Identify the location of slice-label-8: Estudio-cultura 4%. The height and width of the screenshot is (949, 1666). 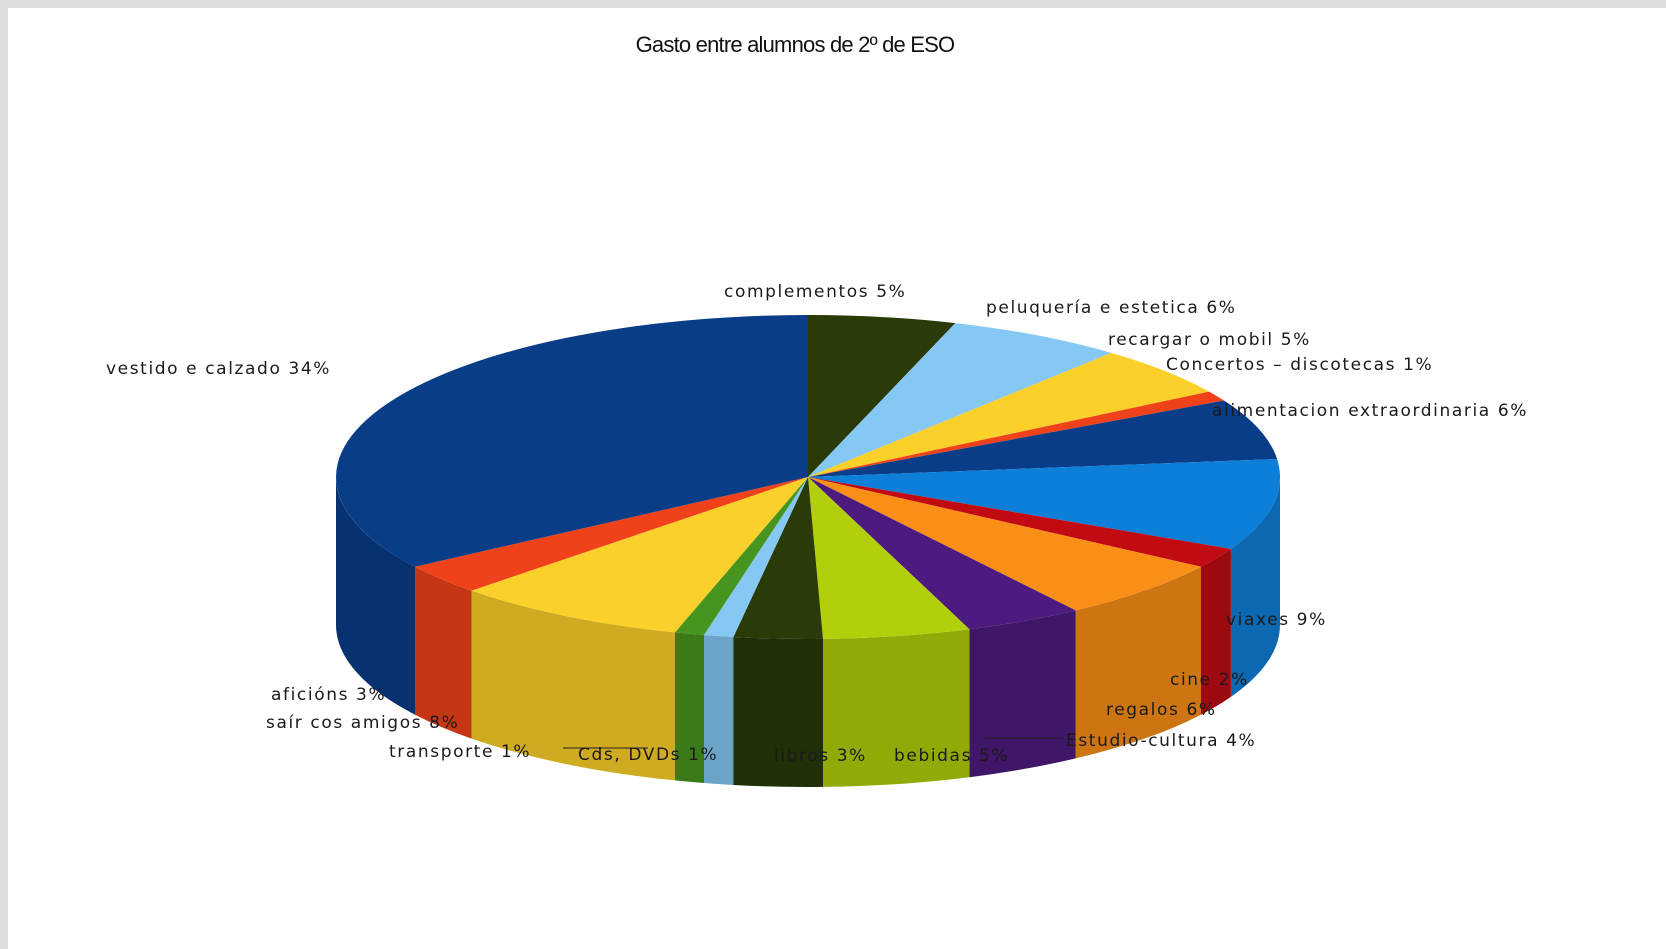
(1161, 741).